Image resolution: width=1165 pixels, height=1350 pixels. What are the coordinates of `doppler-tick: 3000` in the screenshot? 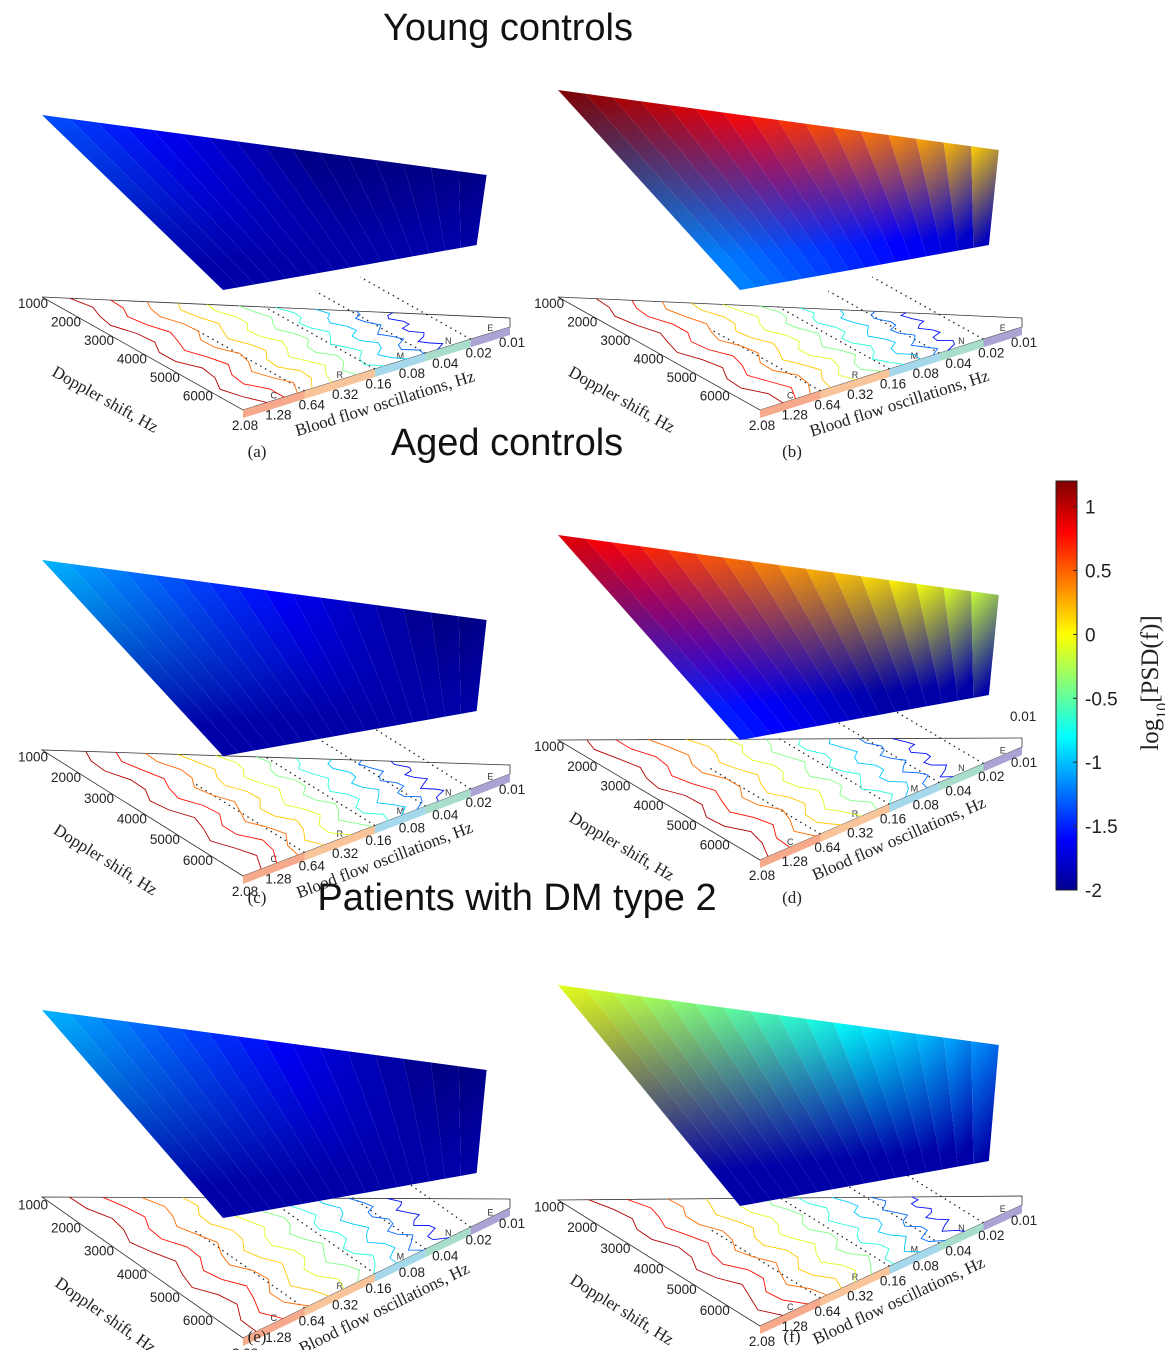 It's located at (615, 1248).